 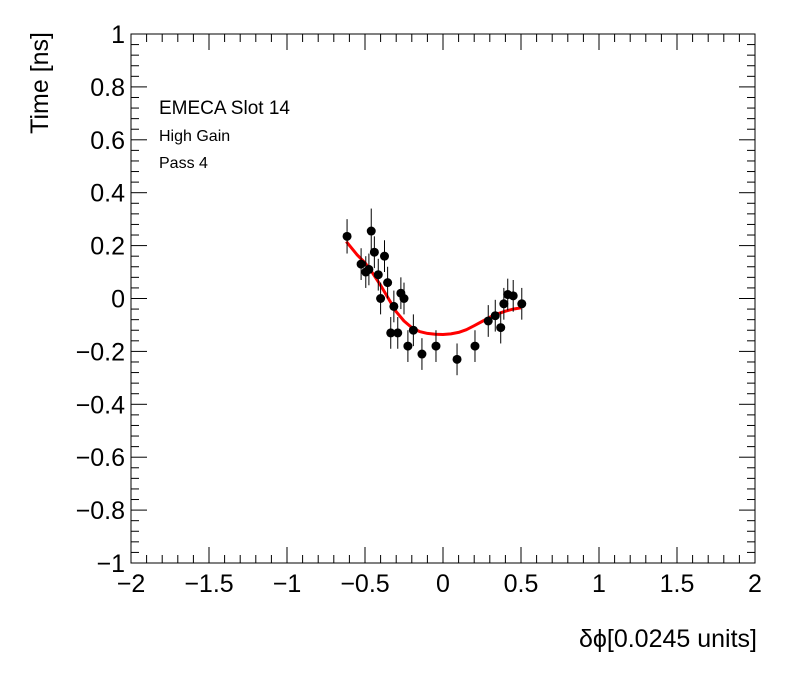 I want to click on y-tick-label: 0.8, so click(x=107, y=88).